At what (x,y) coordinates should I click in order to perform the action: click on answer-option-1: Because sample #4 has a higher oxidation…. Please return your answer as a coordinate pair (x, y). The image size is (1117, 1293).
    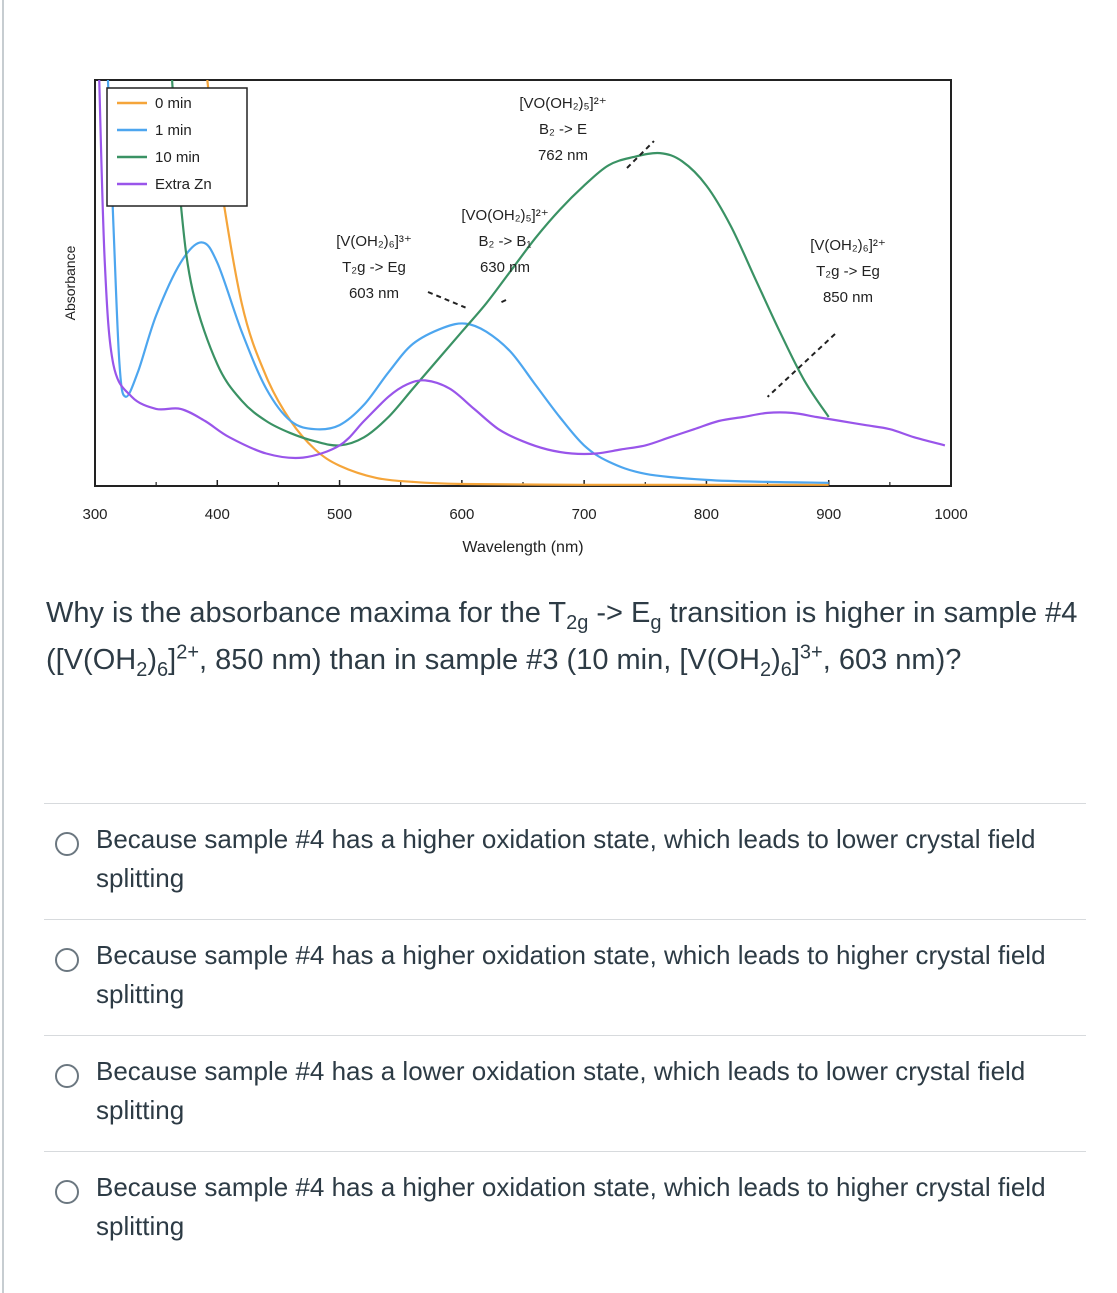
    Looking at the image, I should click on (565, 861).